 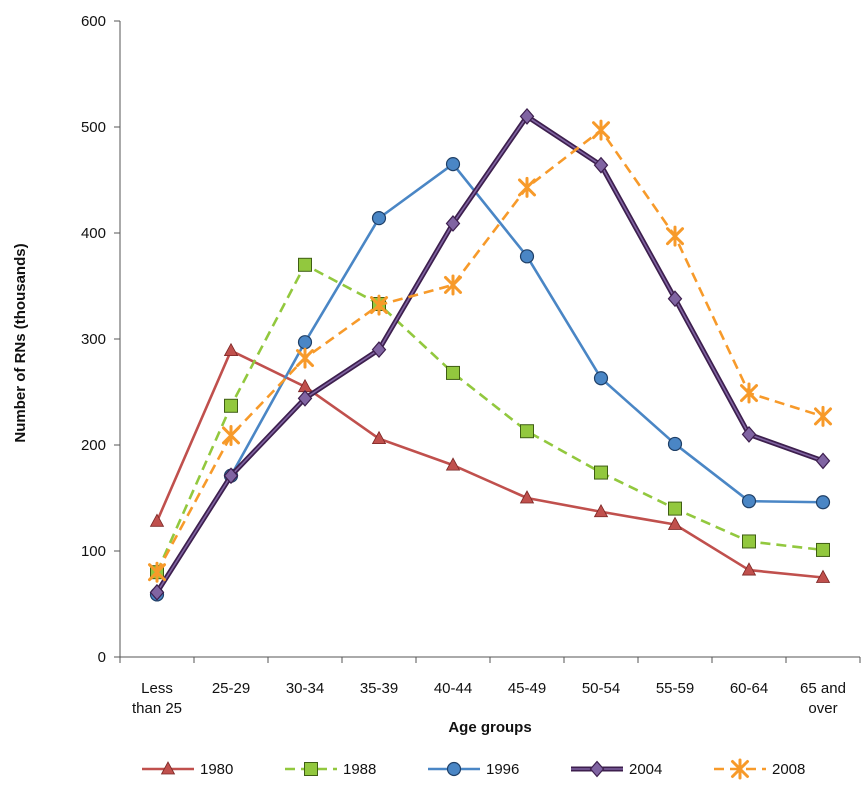 I want to click on x-tick-label: Less than 25, so click(x=157, y=698).